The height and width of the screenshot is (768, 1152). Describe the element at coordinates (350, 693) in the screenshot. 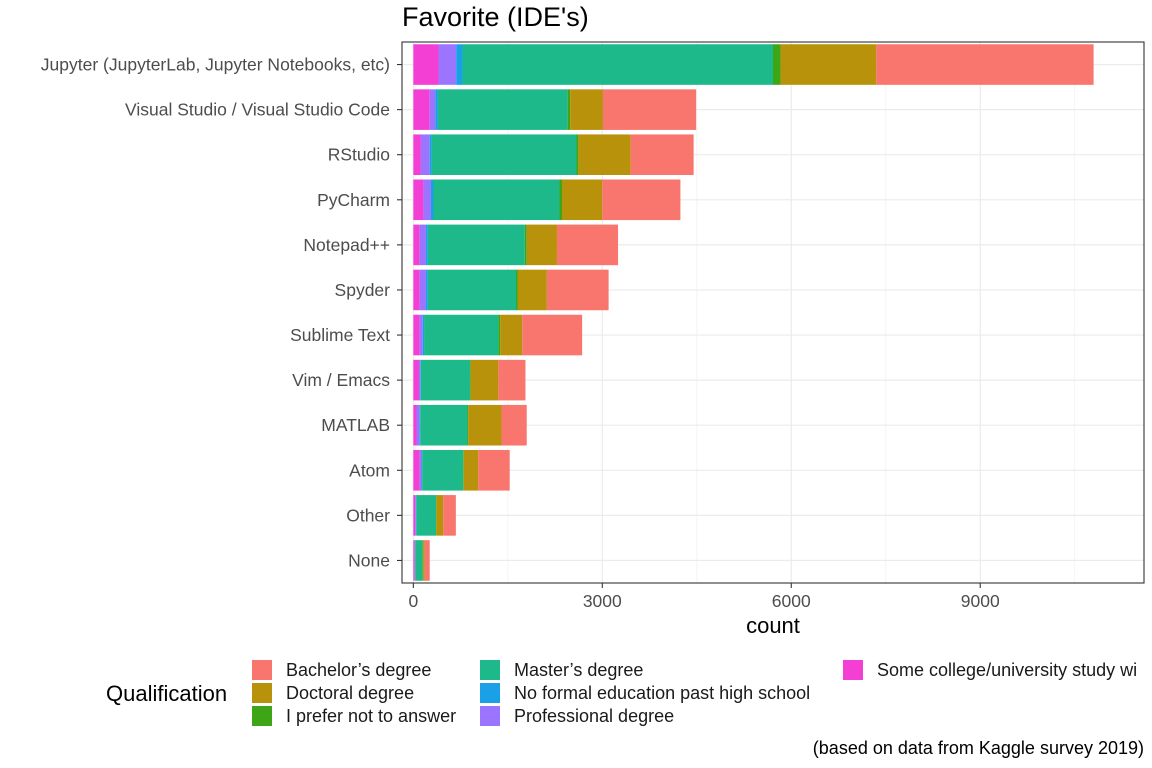

I see `legend-label-doctoral: Doctoral degree` at that location.